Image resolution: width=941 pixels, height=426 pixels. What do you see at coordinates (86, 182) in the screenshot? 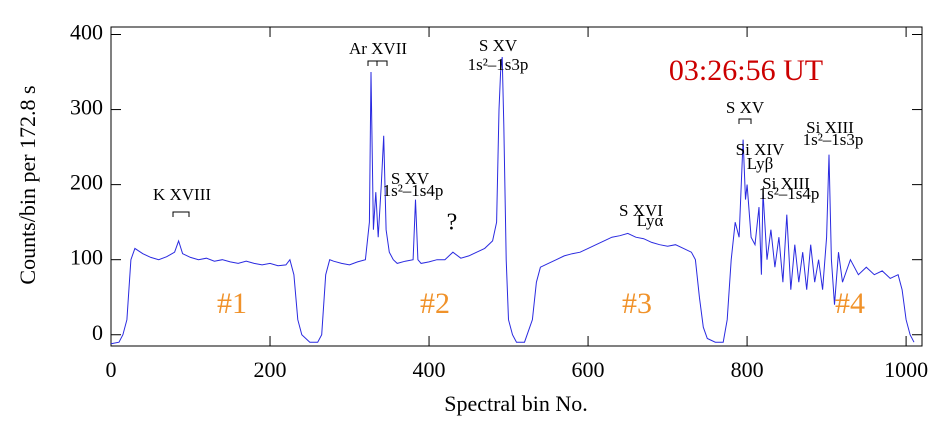
I see `y-tick-label: 200` at bounding box center [86, 182].